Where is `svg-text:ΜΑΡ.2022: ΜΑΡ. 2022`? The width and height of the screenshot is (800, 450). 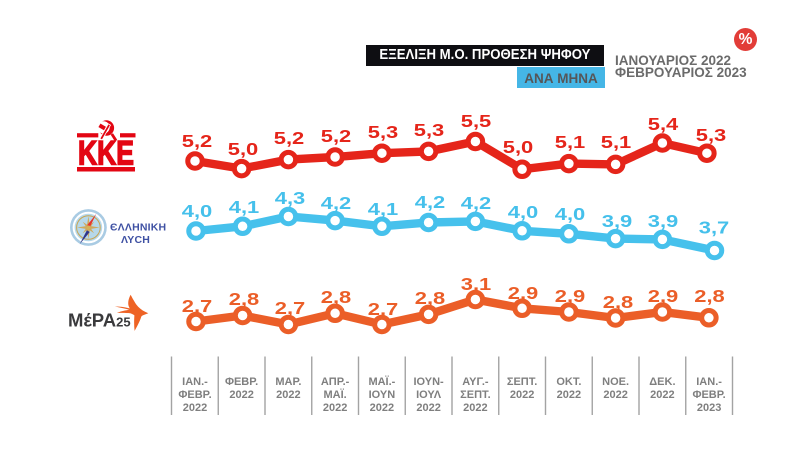
svg-text:ΜΑΡ.2022: ΜΑΡ. 2022 is located at coordinates (288, 388).